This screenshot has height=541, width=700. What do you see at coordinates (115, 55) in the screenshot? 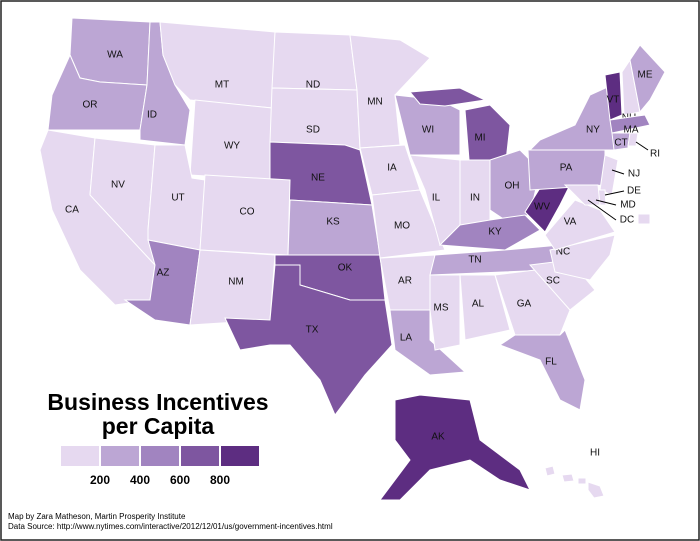
I see `state-label: WA` at bounding box center [115, 55].